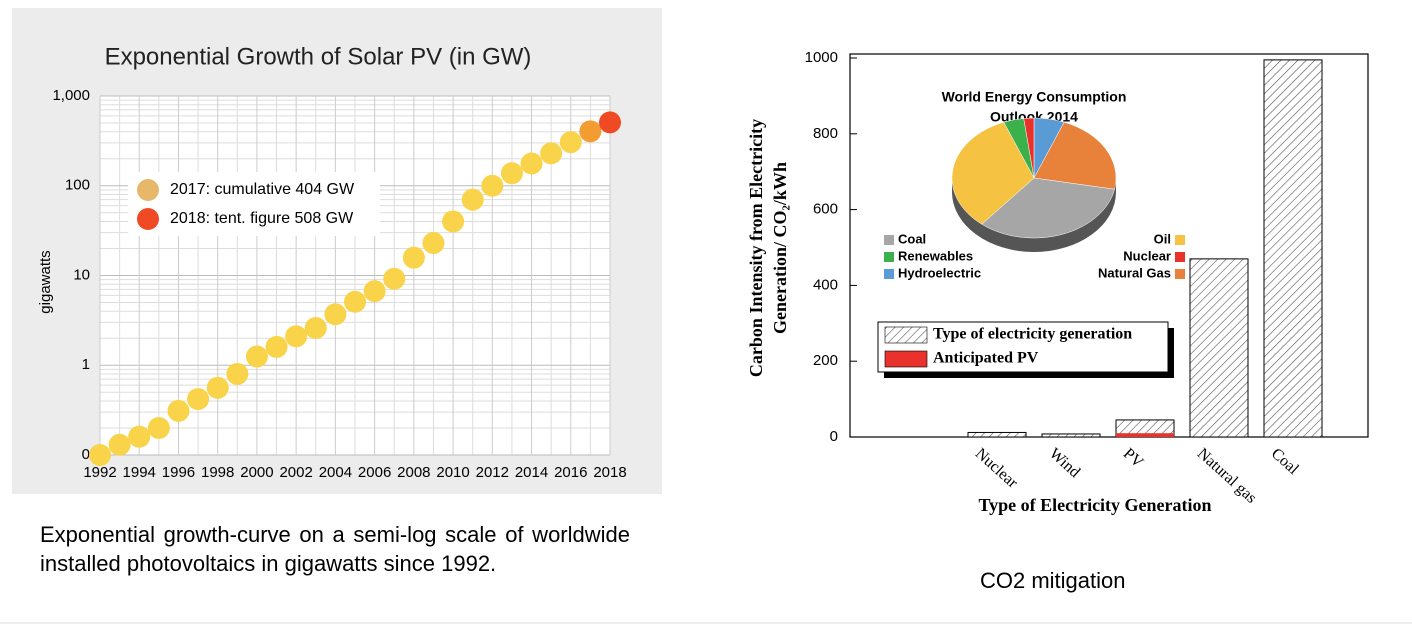  Describe the element at coordinates (1147, 255) in the screenshot. I see `legend-label: Nuclear` at that location.